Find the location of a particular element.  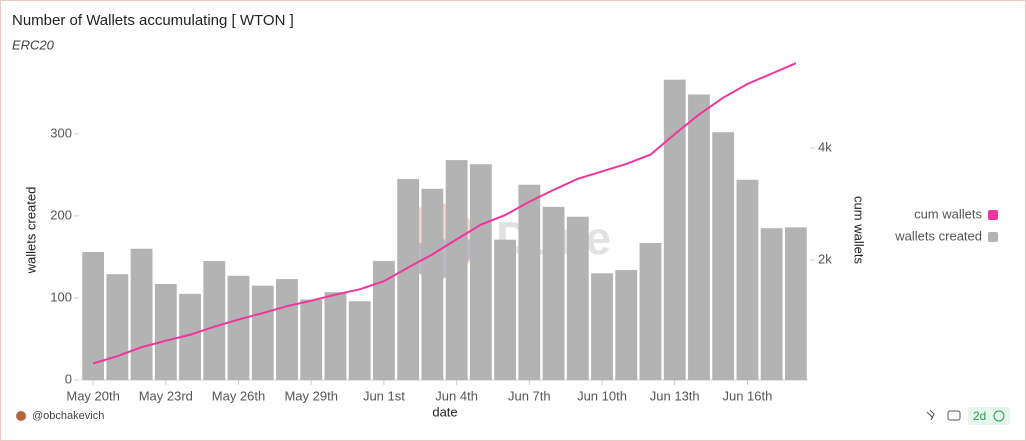

icon-refresh is located at coordinates (930, 415).